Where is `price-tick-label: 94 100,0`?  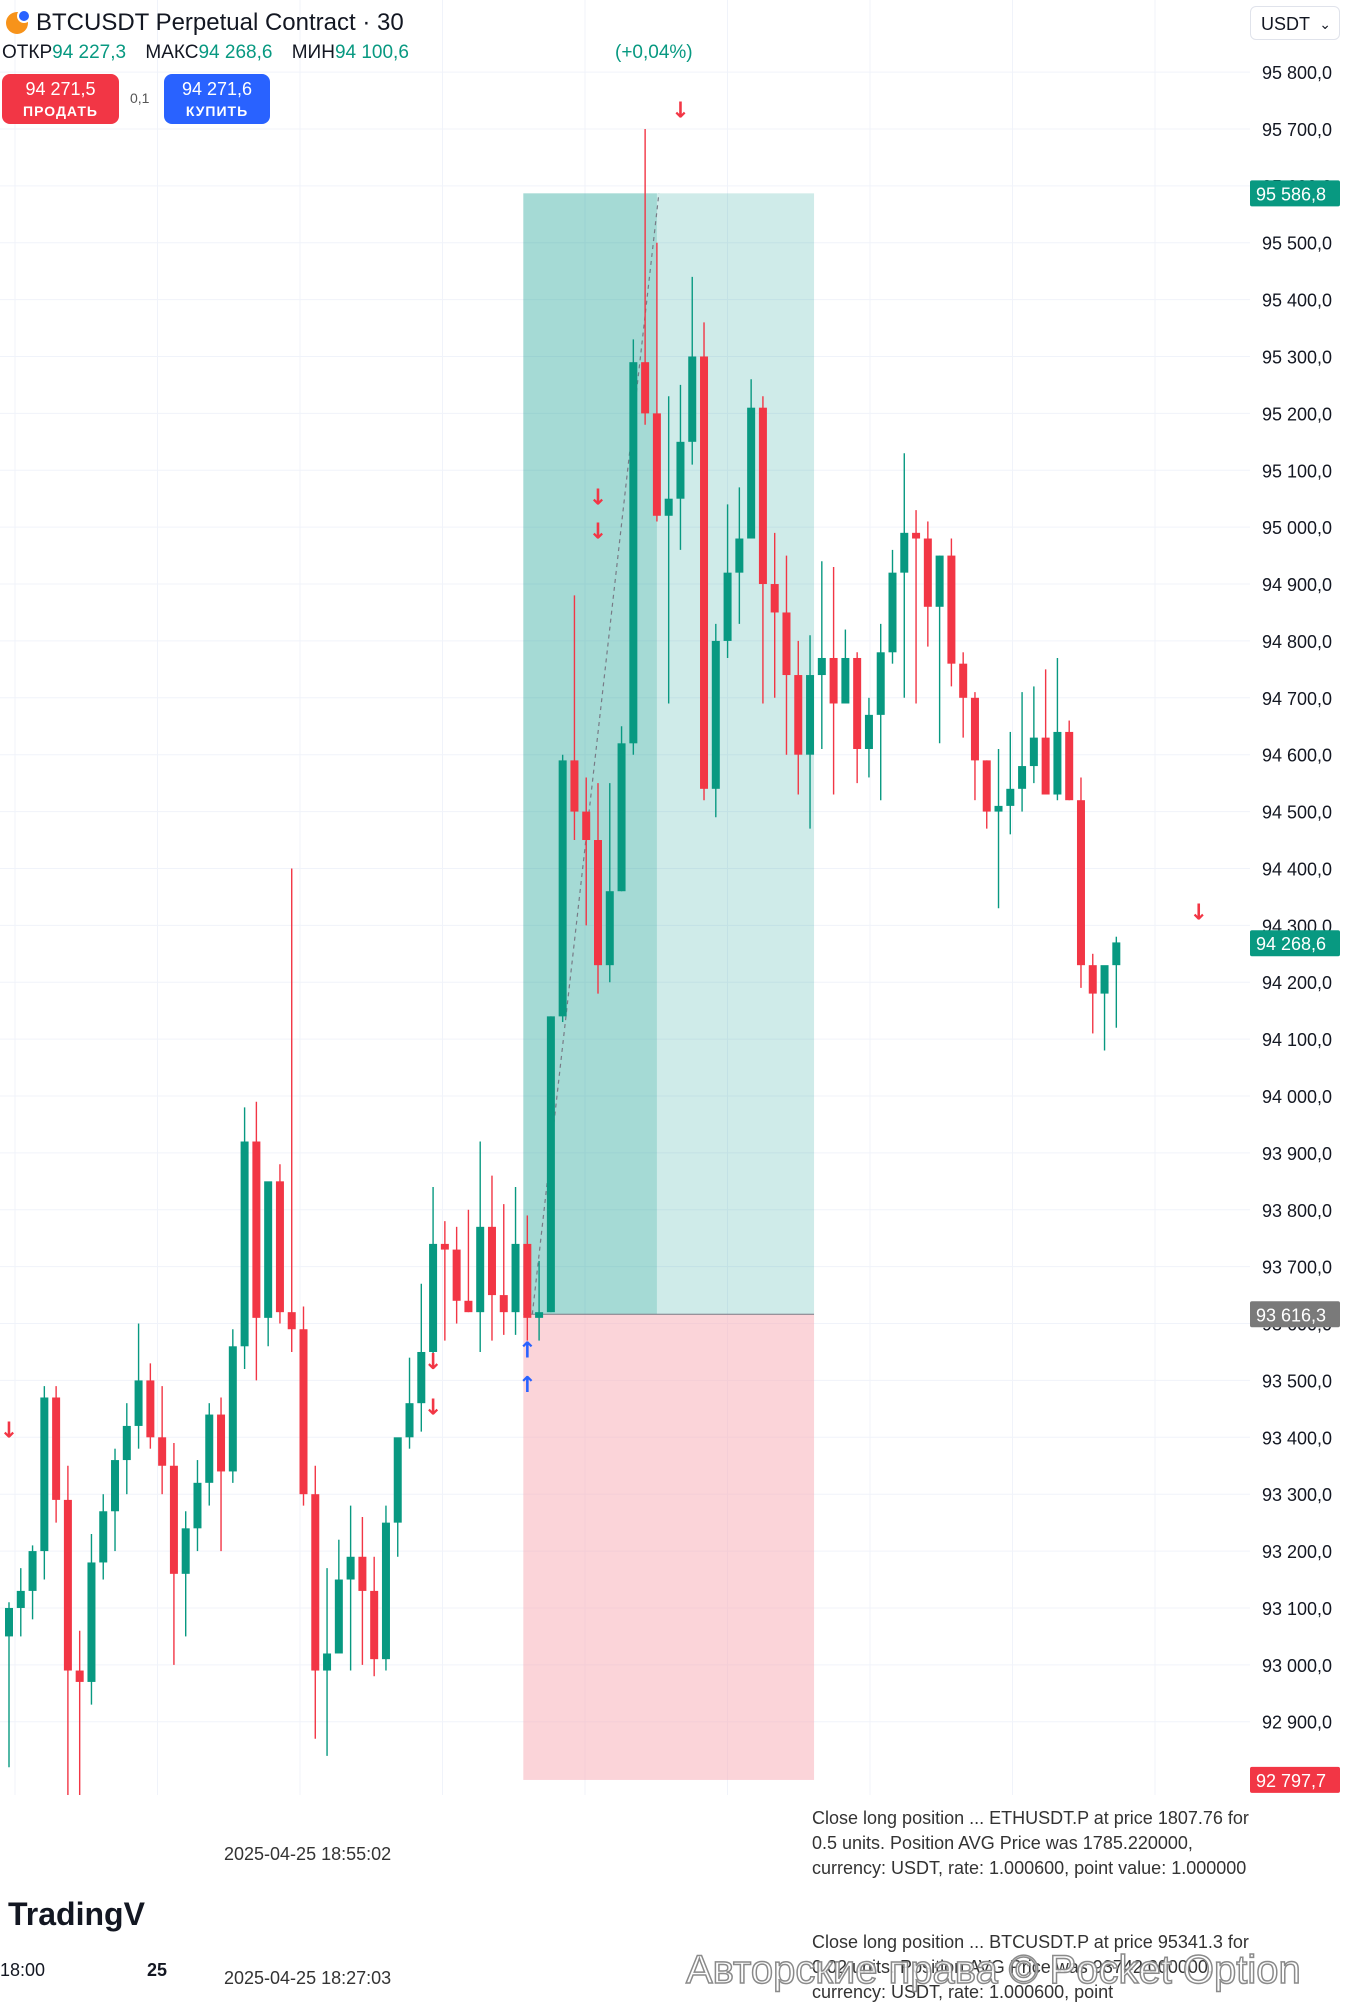
price-tick-label: 94 100,0 is located at coordinates (1297, 1040).